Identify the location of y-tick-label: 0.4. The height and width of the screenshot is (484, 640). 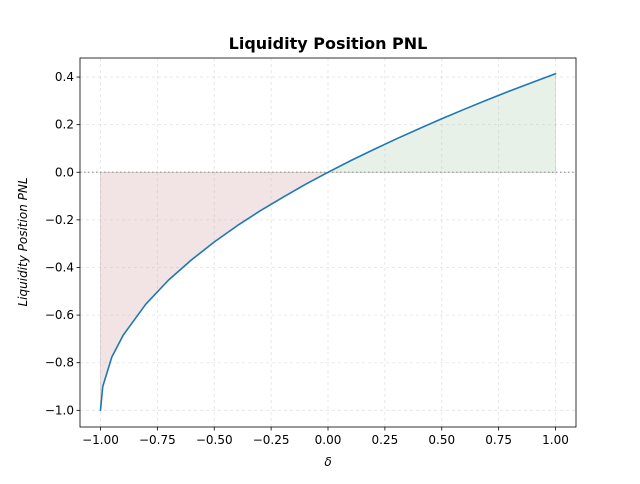
(64, 77).